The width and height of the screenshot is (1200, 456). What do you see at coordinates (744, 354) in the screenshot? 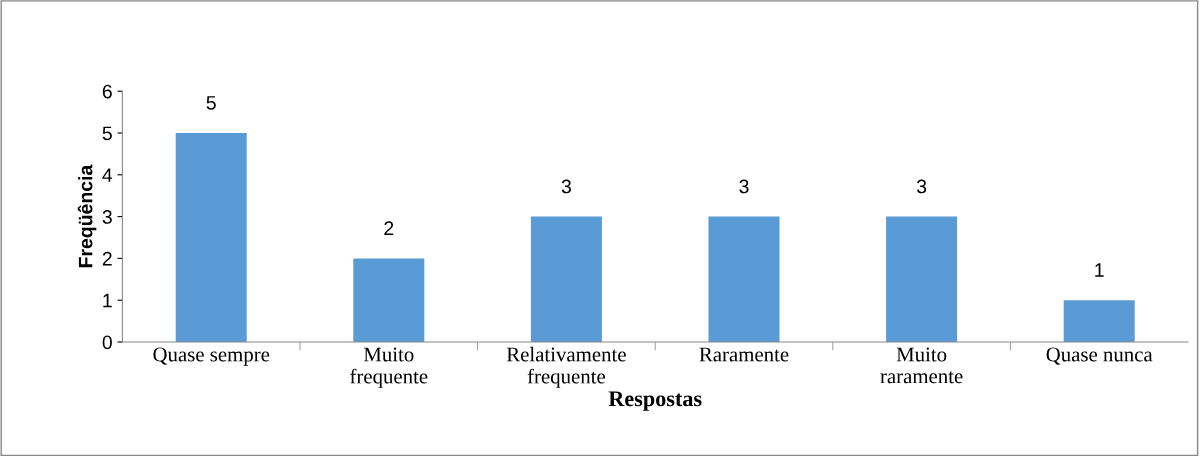
I see `x-tick-label: Raramente` at bounding box center [744, 354].